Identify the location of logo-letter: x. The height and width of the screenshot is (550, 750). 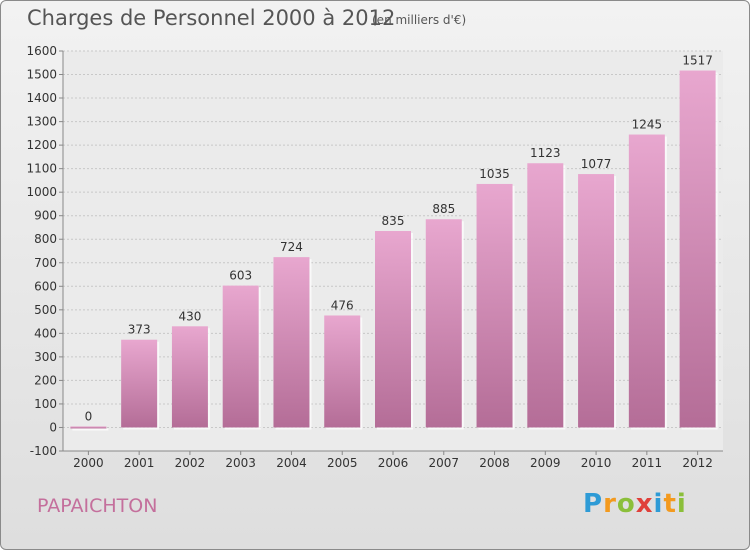
(644, 504).